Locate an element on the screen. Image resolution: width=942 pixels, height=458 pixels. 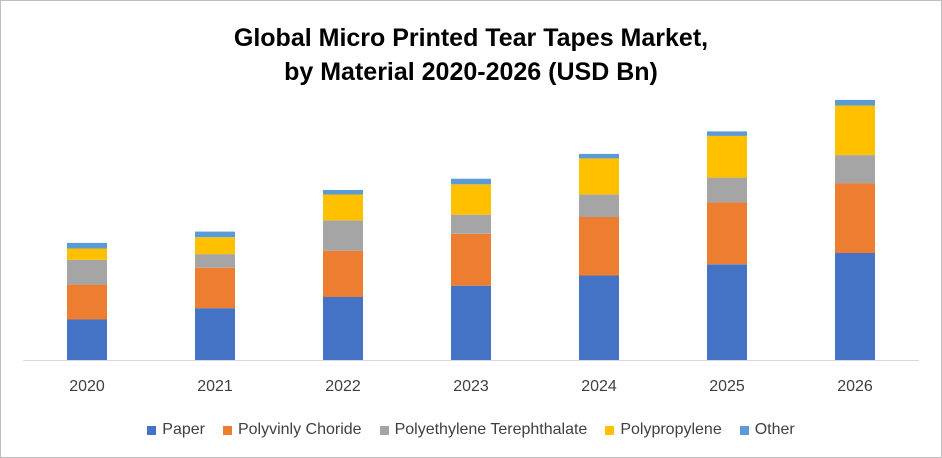
legend-label: Polyethylene Terephthalate is located at coordinates (491, 429).